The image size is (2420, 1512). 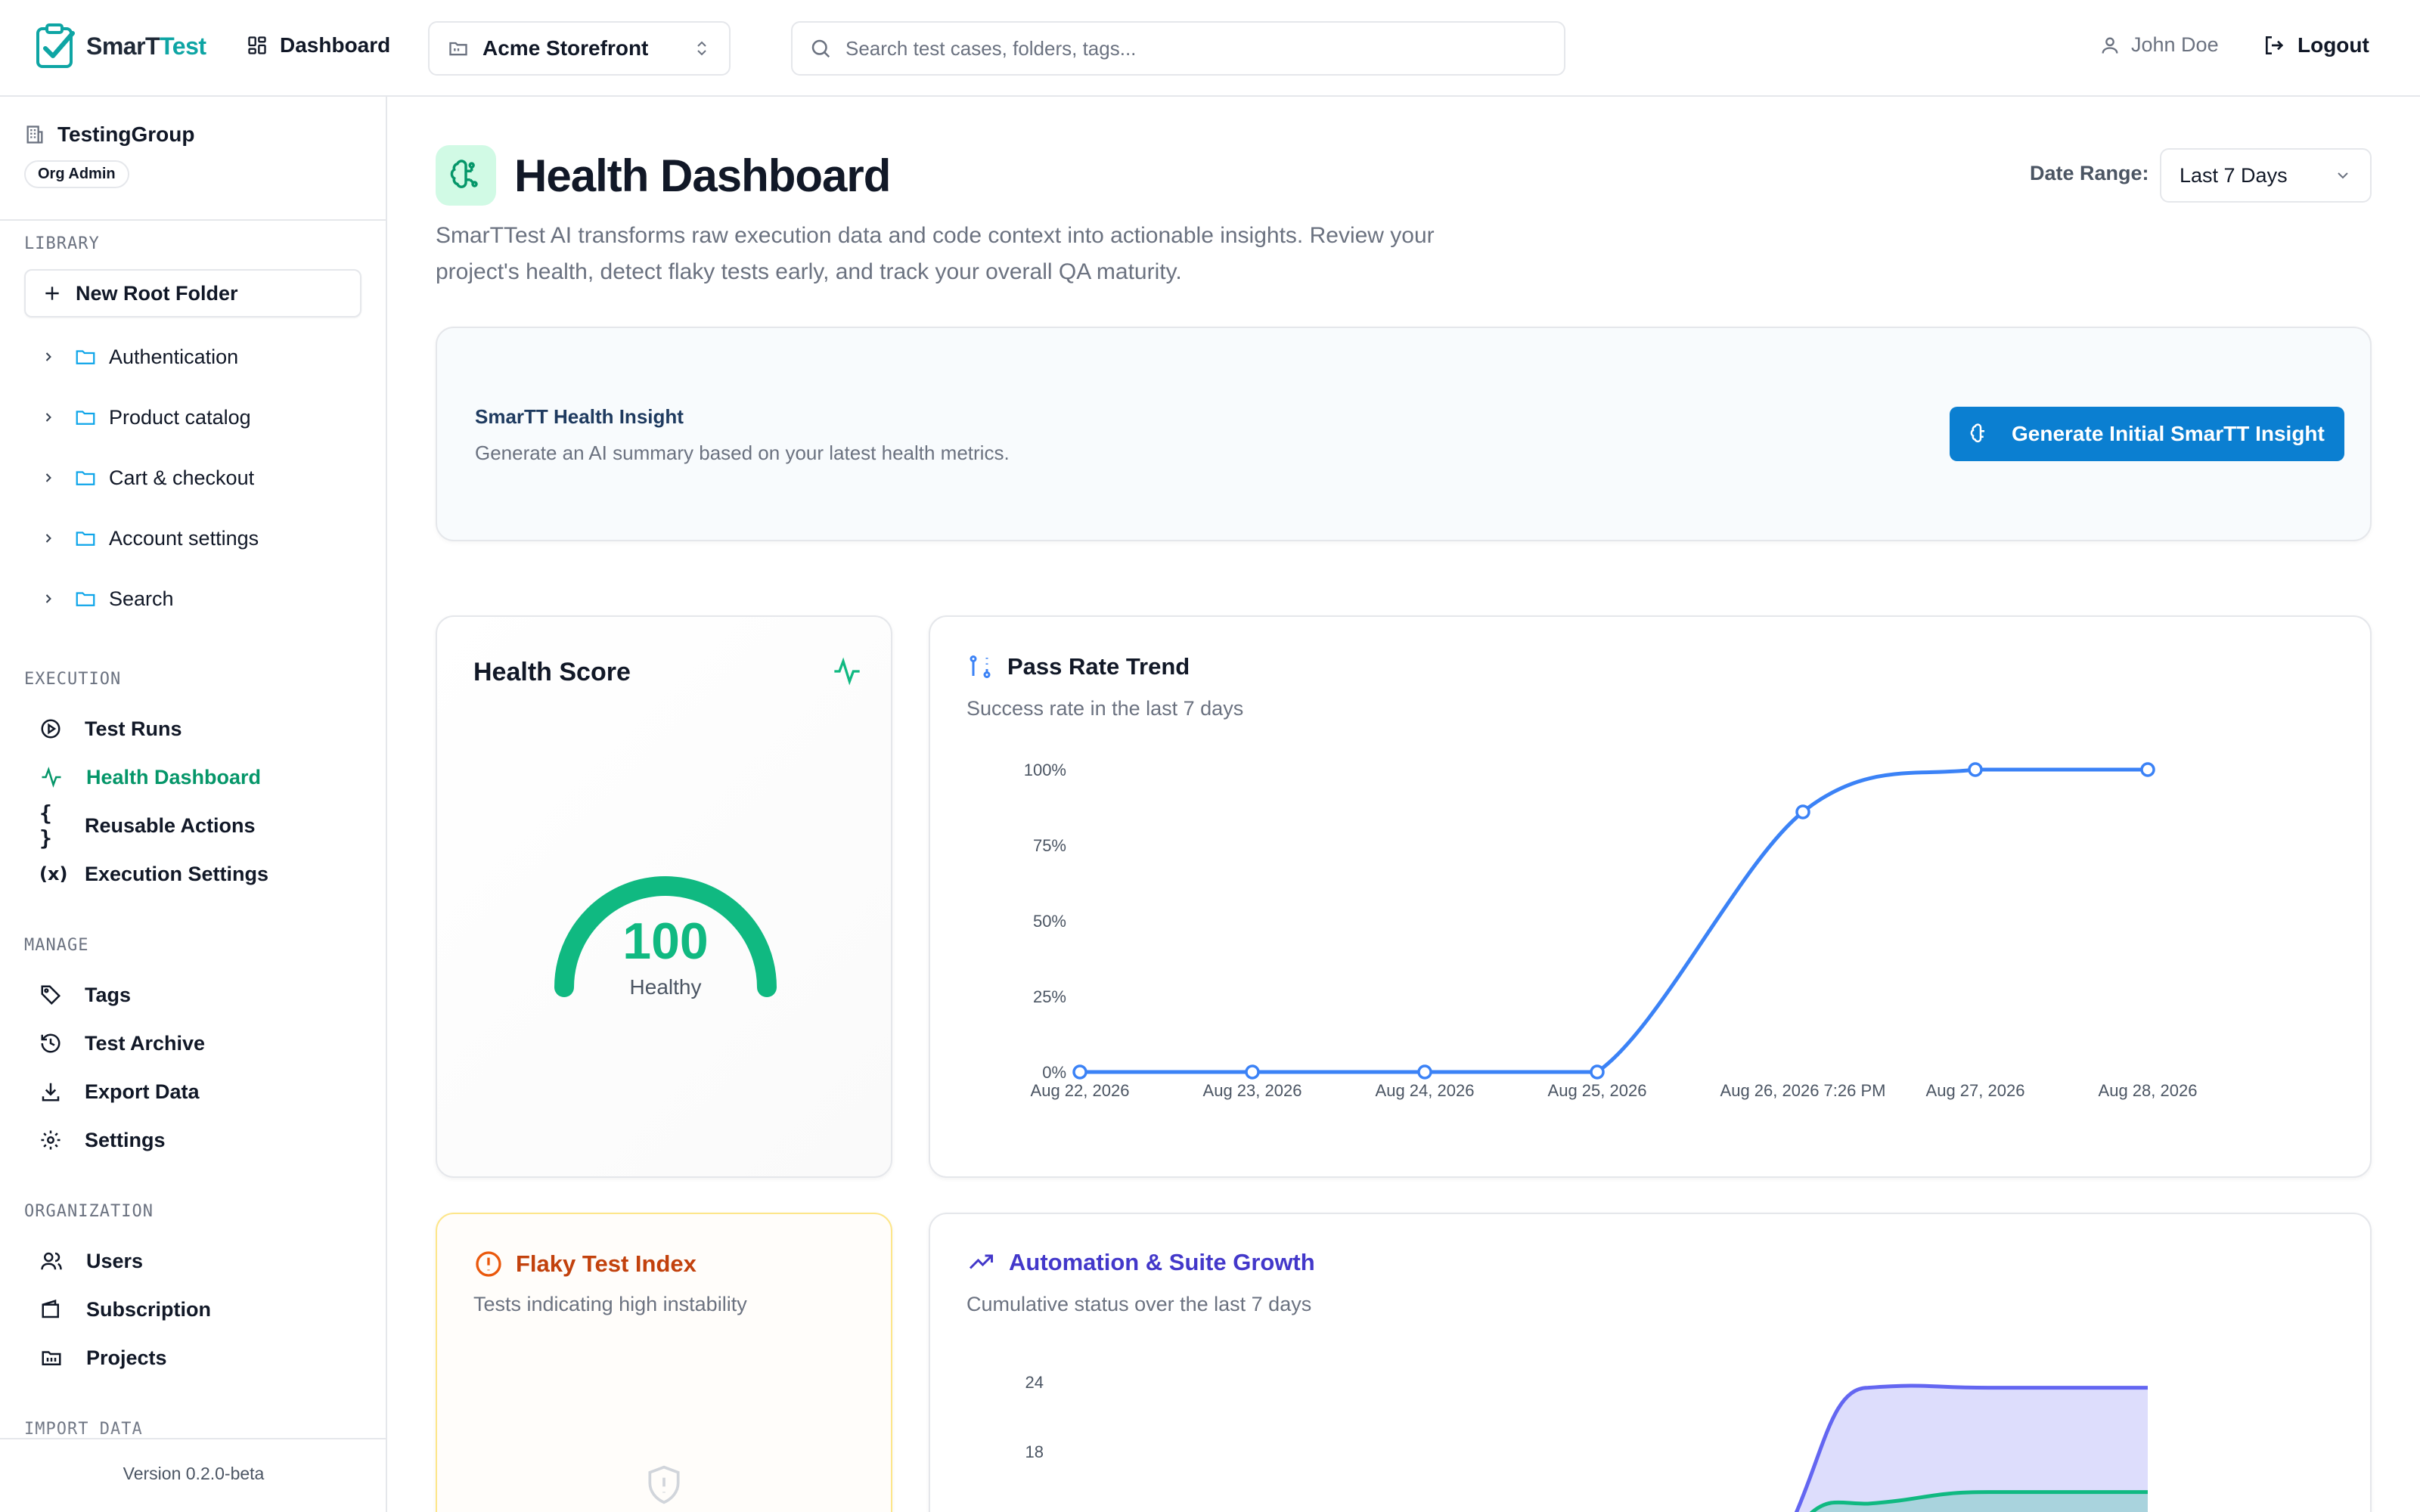 What do you see at coordinates (202, 1091) in the screenshot?
I see `sidebar-item-export-data: Export Data` at bounding box center [202, 1091].